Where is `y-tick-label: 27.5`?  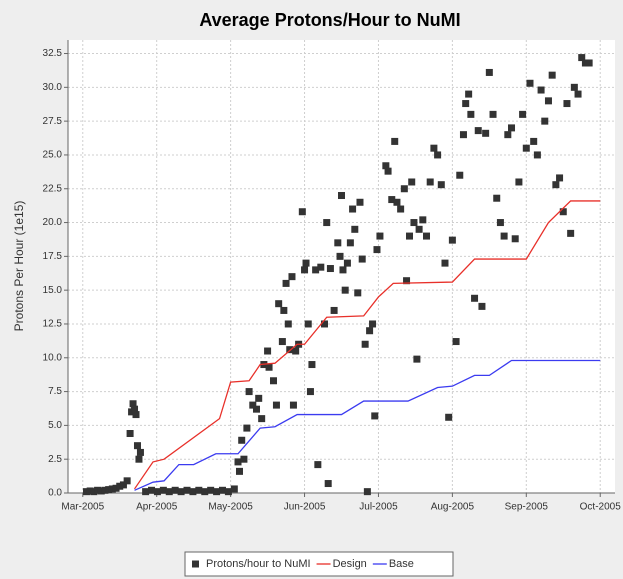 y-tick-label: 27.5 is located at coordinates (53, 121).